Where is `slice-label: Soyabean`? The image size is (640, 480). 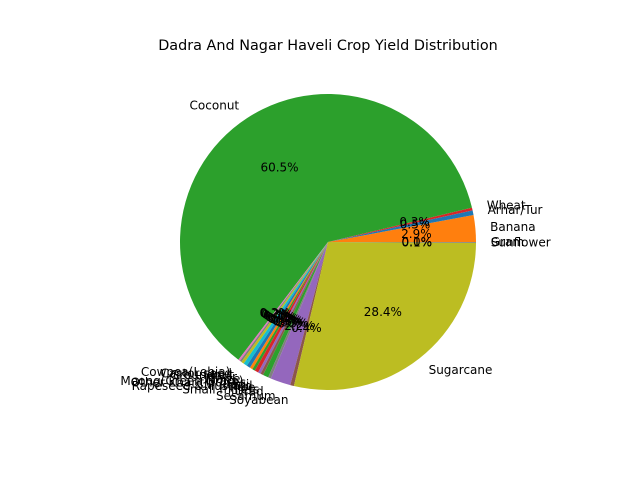 slice-label: Soyabean is located at coordinates (258, 400).